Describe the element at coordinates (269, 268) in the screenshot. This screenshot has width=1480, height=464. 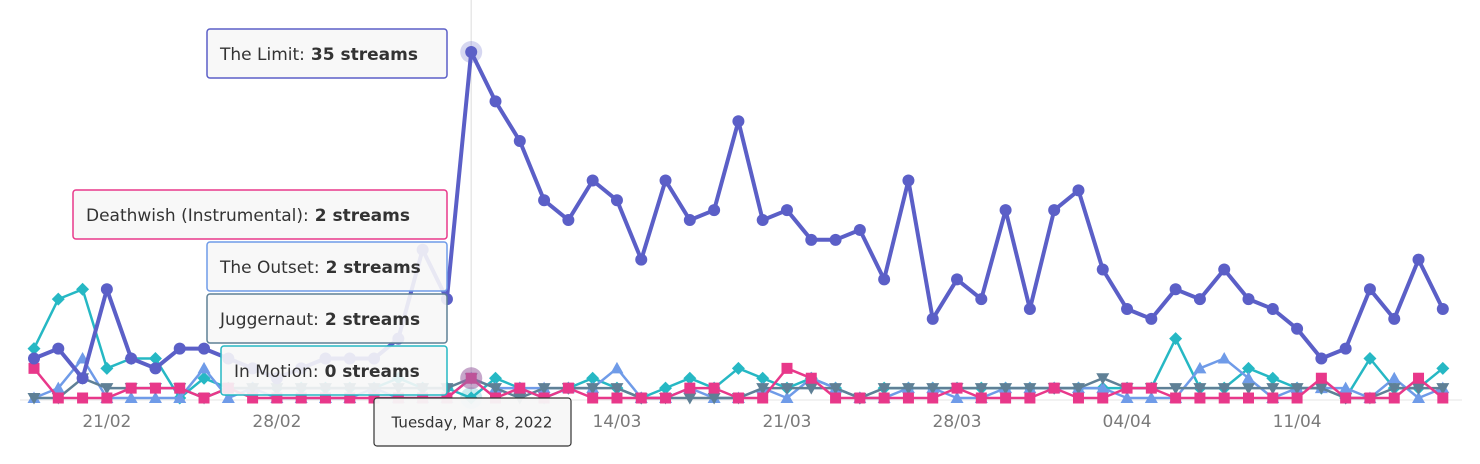
I see `tooltip-label: The Outset:` at that location.